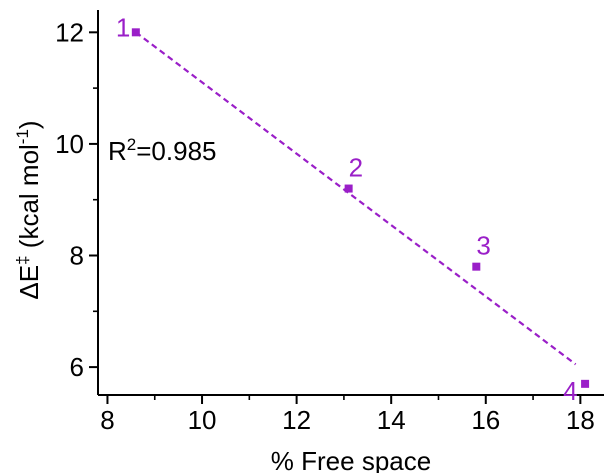 The width and height of the screenshot is (608, 473). I want to click on r-squared-annotation: R2=0.985, so click(162, 150).